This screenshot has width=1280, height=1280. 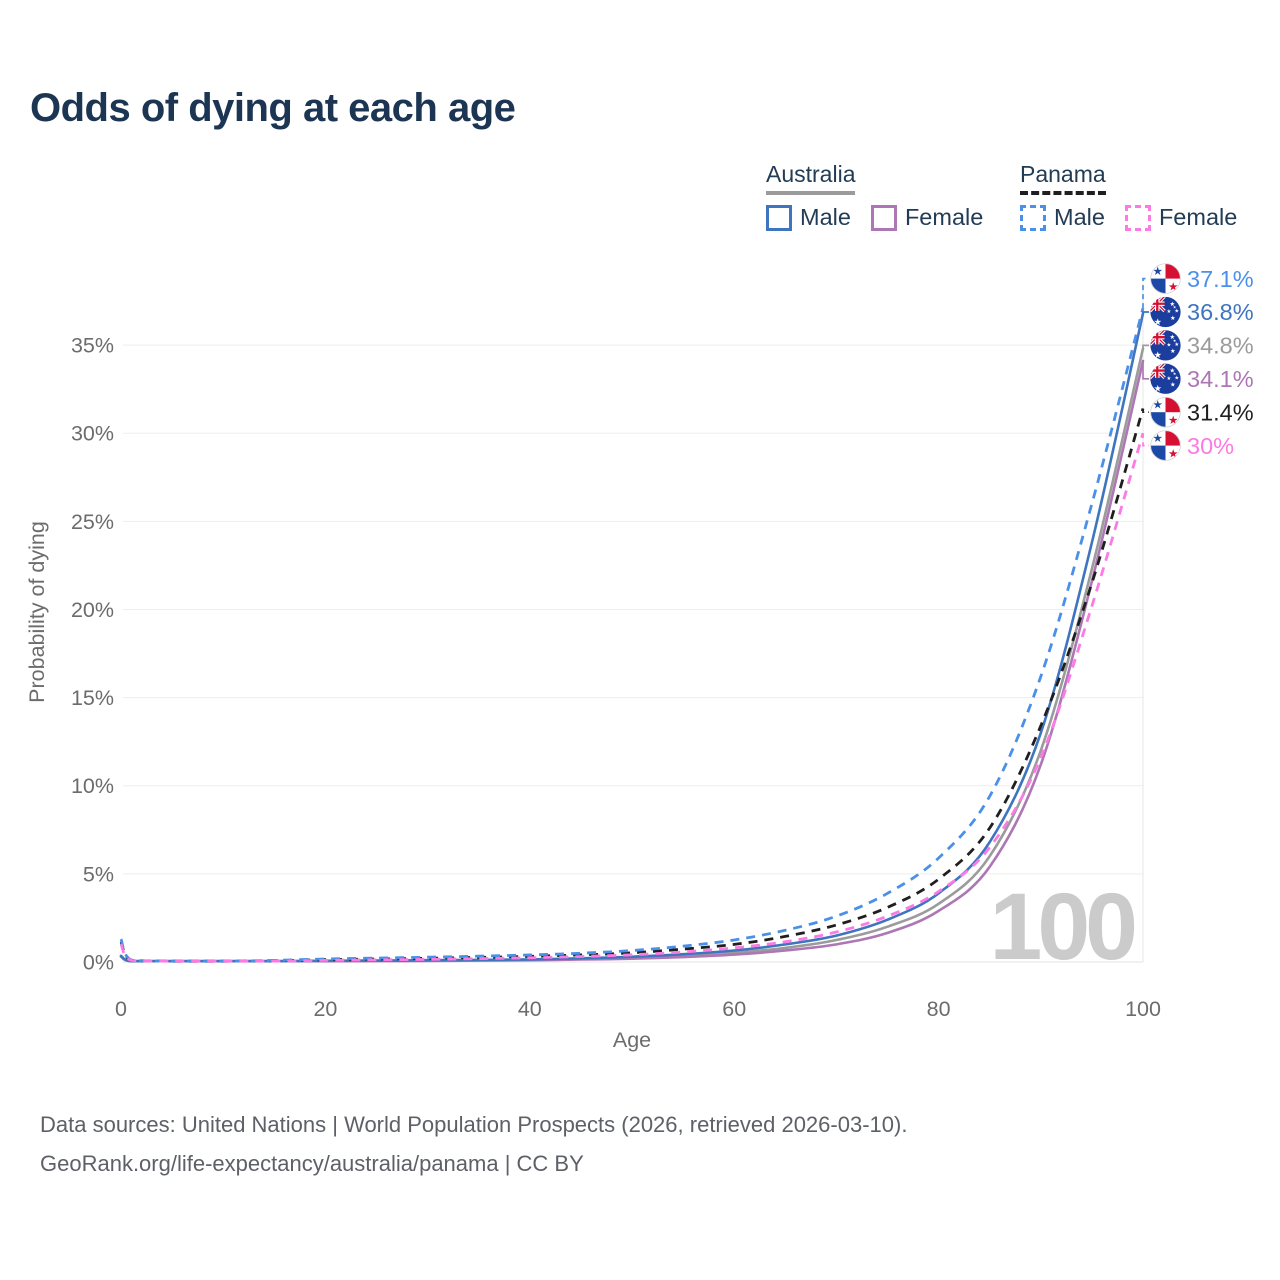 I want to click on end-label-value-panama-female: 30%, so click(x=1210, y=446).